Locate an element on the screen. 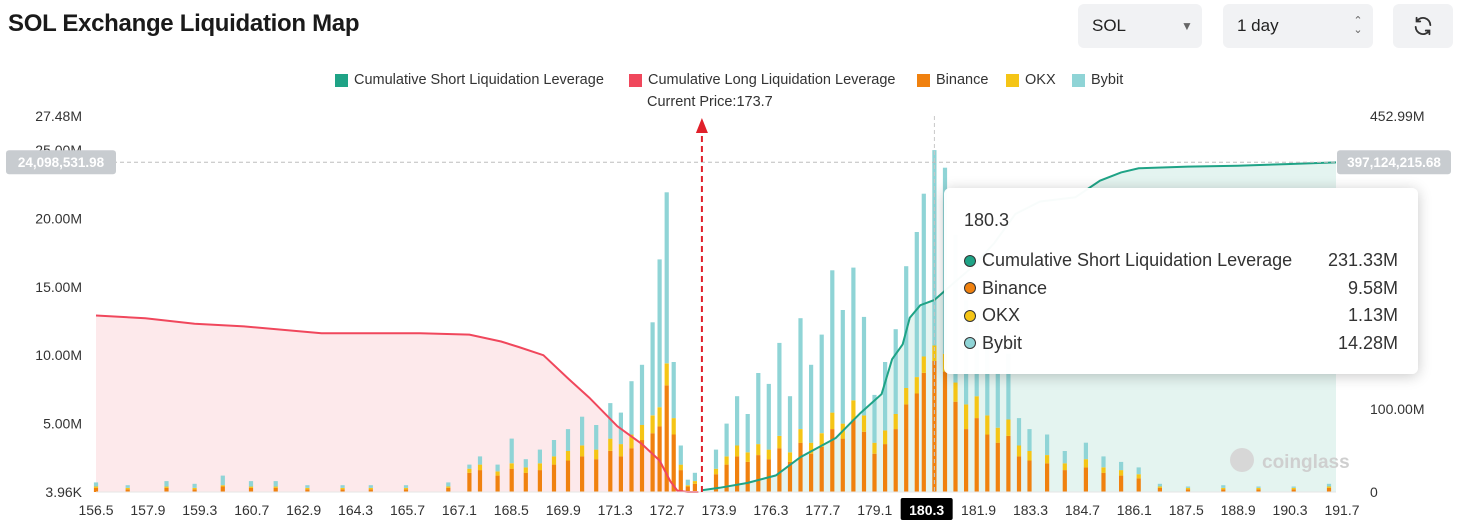 The height and width of the screenshot is (522, 1462). legend-item-short: Cumulative Short Liquidation Leverage is located at coordinates (469, 80).